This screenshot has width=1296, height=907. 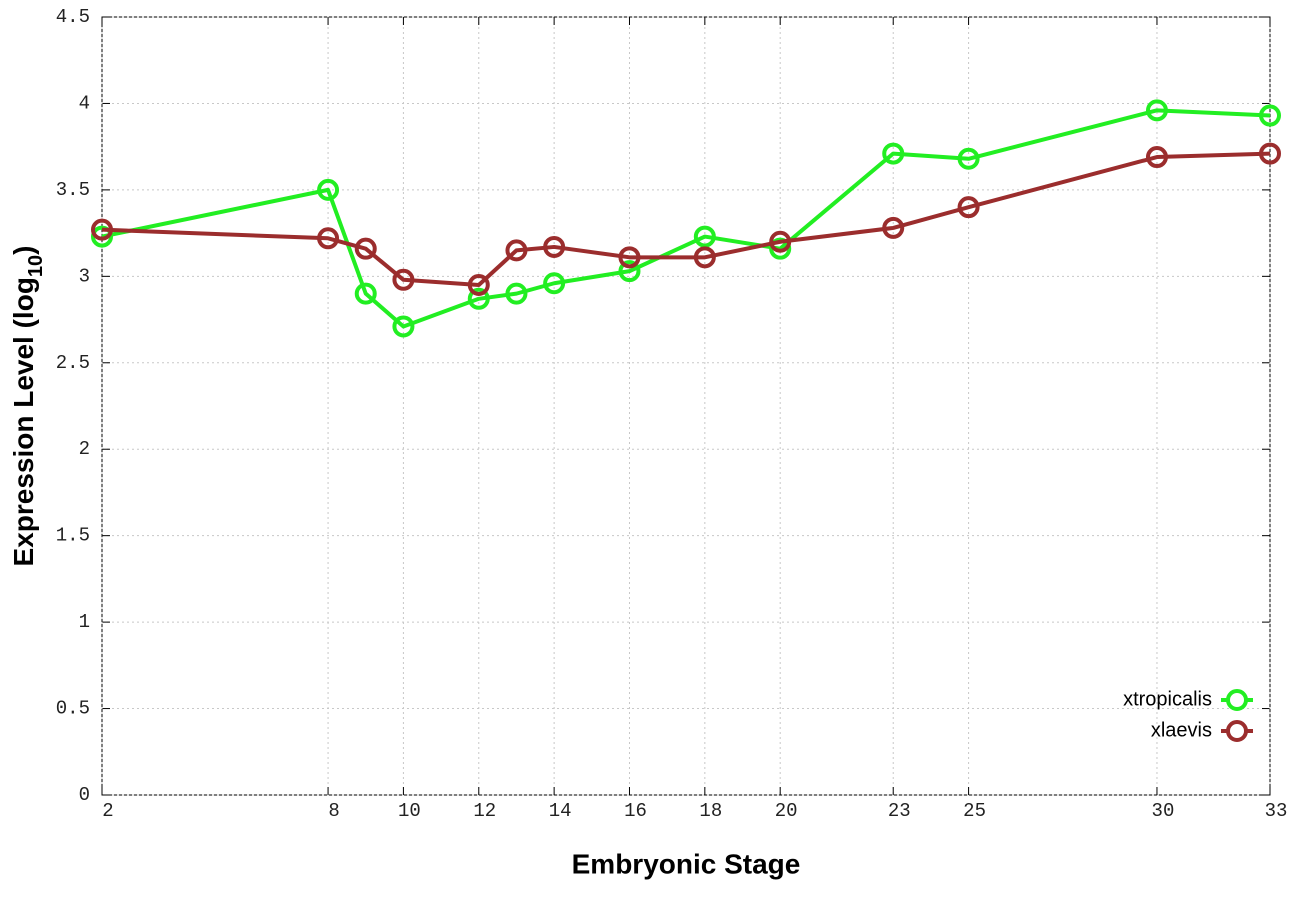 What do you see at coordinates (1163, 811) in the screenshot?
I see `x-tick-label: 30` at bounding box center [1163, 811].